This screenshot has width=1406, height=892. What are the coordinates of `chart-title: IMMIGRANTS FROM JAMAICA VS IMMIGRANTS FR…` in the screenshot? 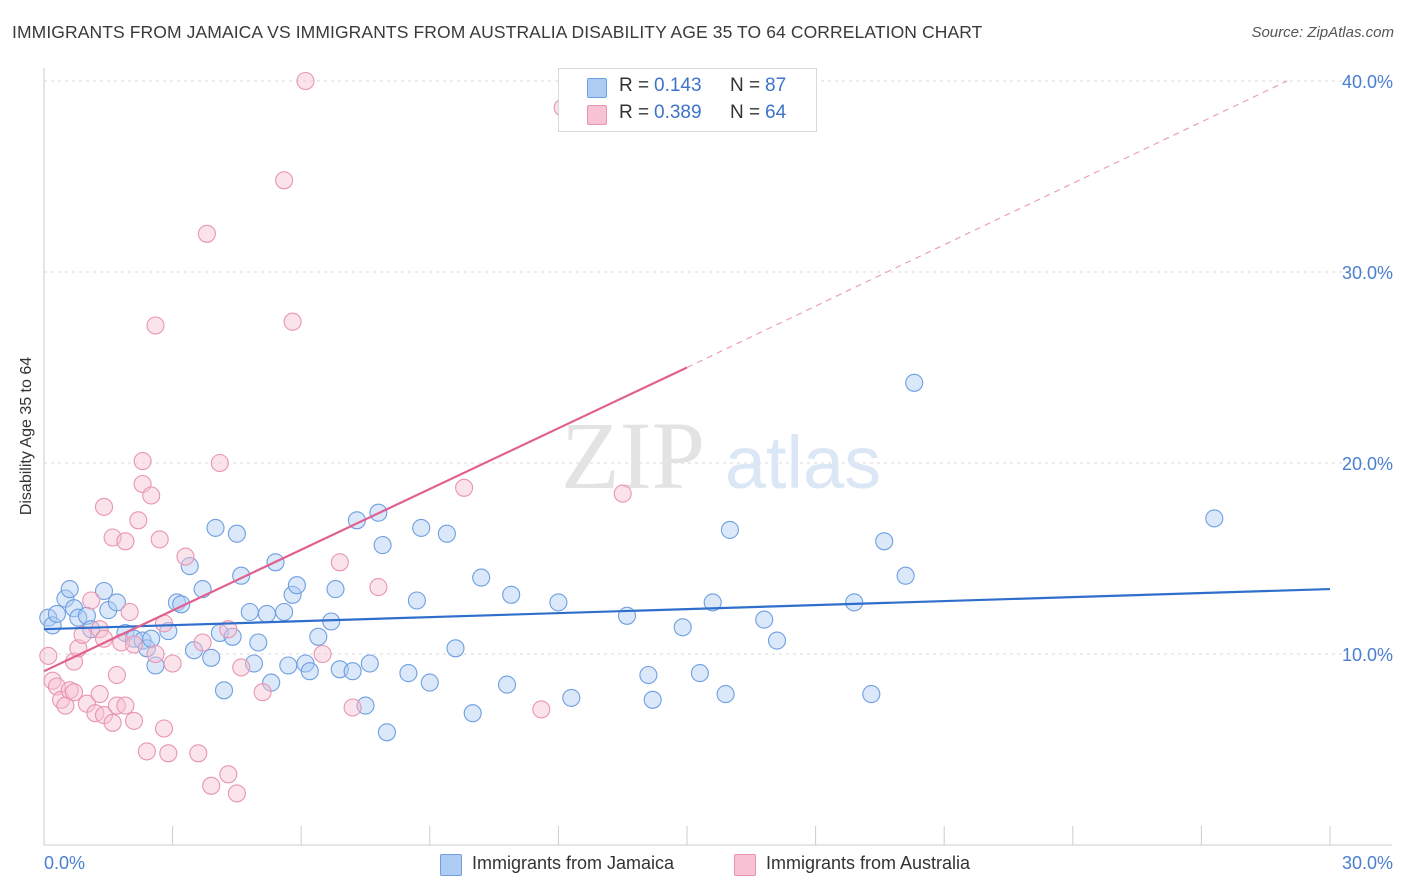 It's located at (497, 32).